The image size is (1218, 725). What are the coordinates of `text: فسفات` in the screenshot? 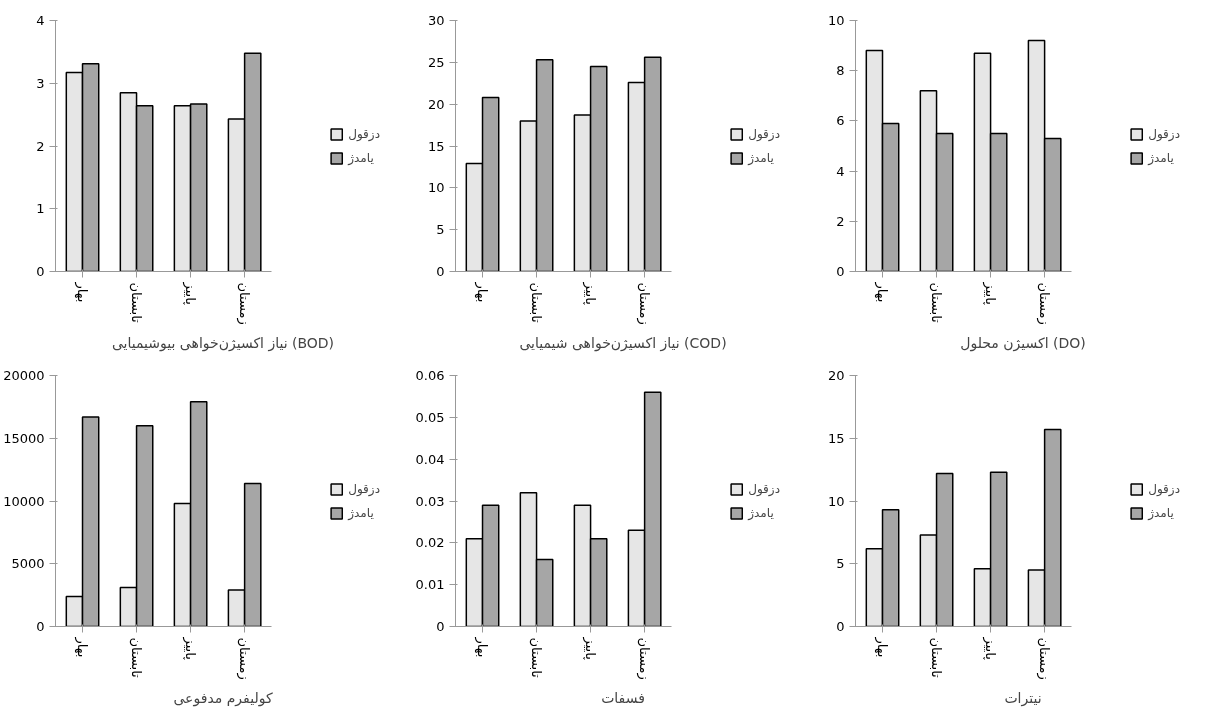 It's located at (623, 697).